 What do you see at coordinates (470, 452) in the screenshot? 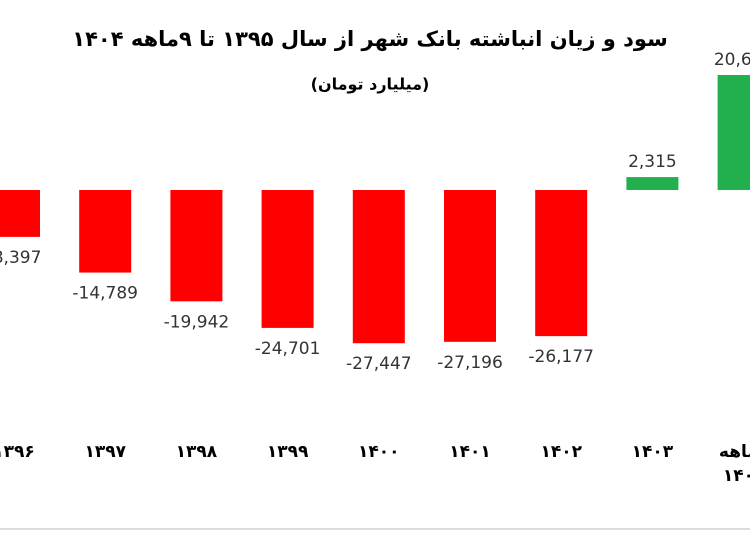
I see `x-tick-label: ۱۴۰۱` at bounding box center [470, 452].